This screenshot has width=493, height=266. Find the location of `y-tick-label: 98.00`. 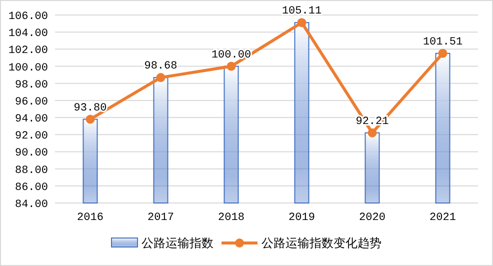

y-tick-label: 98.00 is located at coordinates (31, 85).